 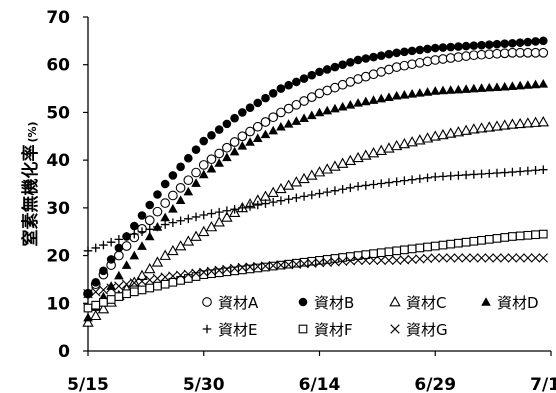 I want to click on y-tick-label: 30, so click(x=58, y=209).